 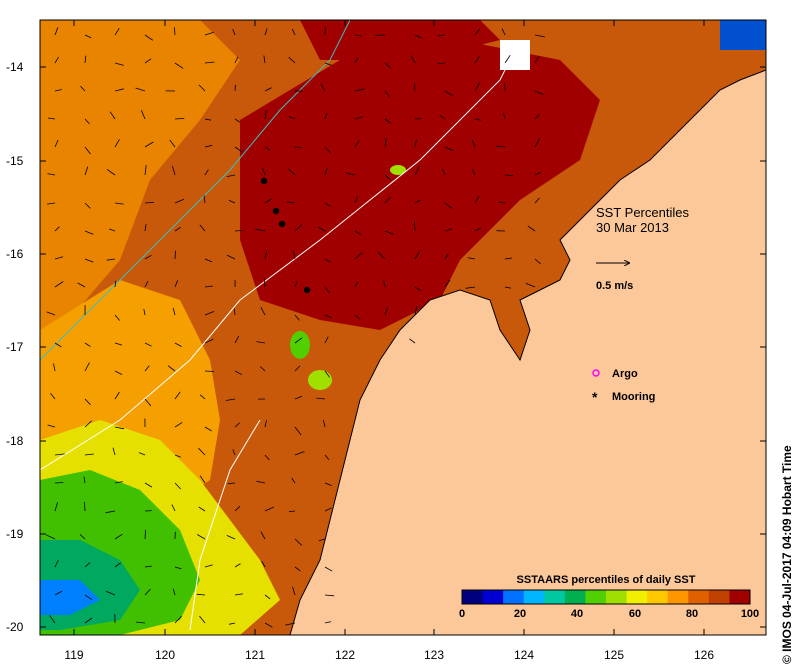 I want to click on sst-anomaly-small, so click(x=398, y=170).